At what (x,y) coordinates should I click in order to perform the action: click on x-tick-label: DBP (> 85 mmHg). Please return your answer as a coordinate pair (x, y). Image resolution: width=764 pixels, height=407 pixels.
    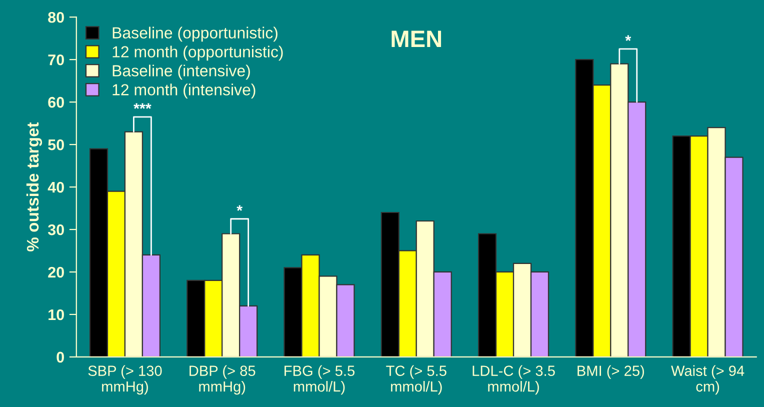
    Looking at the image, I should click on (223, 380).